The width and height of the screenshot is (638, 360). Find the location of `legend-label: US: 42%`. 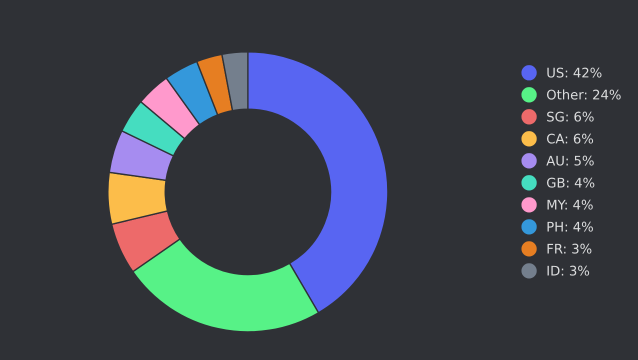

legend-label: US: 42% is located at coordinates (574, 73).